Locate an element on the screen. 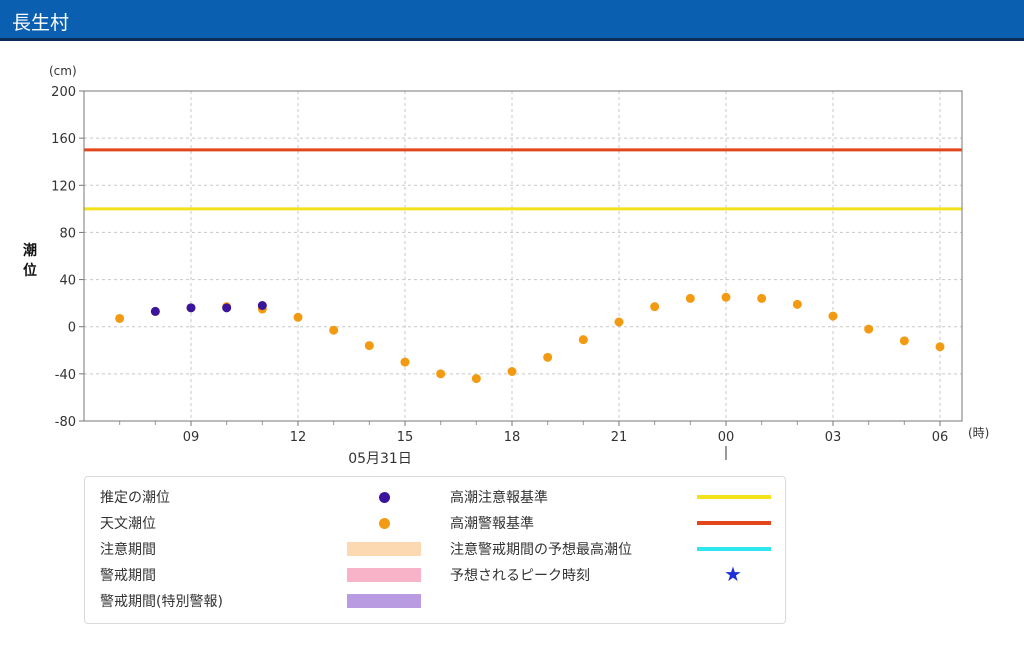 The image size is (1024, 645). x-unit-label: (時) is located at coordinates (978, 433).